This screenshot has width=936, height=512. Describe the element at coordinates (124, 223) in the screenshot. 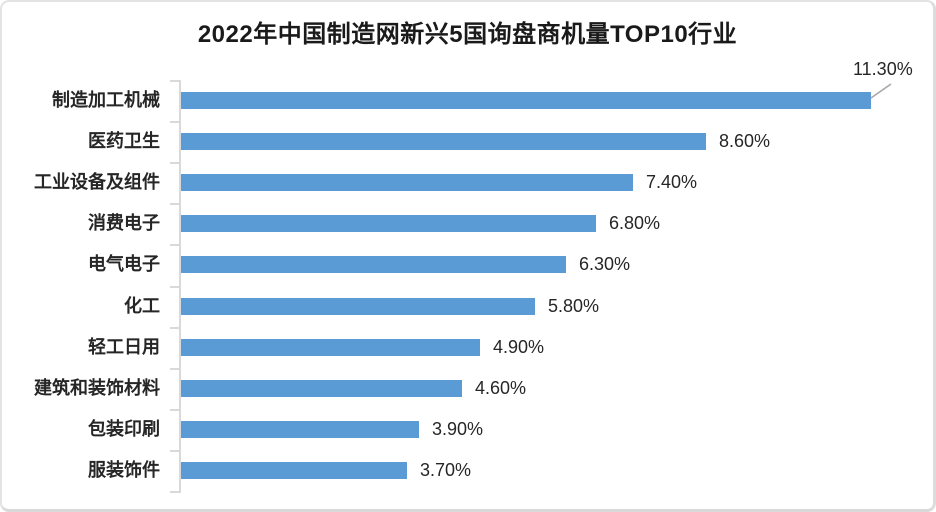

I see `category-label: 消费电子` at that location.